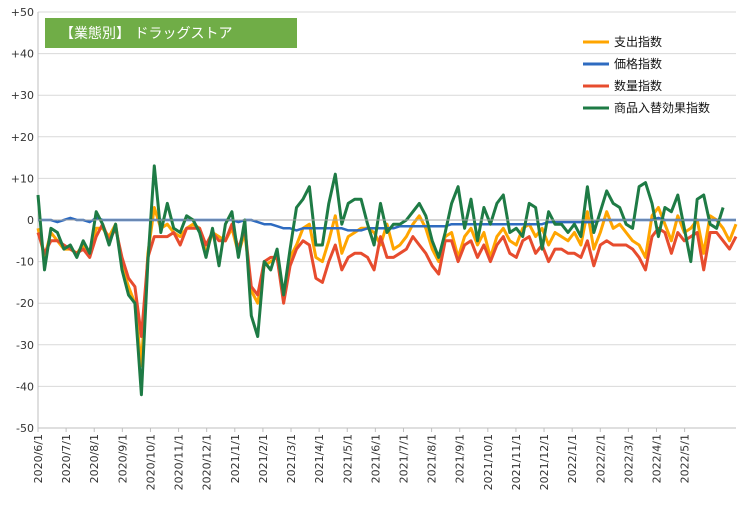 Image resolution: width=742 pixels, height=509 pixels. I want to click on x-tick-label: 2021/9/1, so click(460, 458).